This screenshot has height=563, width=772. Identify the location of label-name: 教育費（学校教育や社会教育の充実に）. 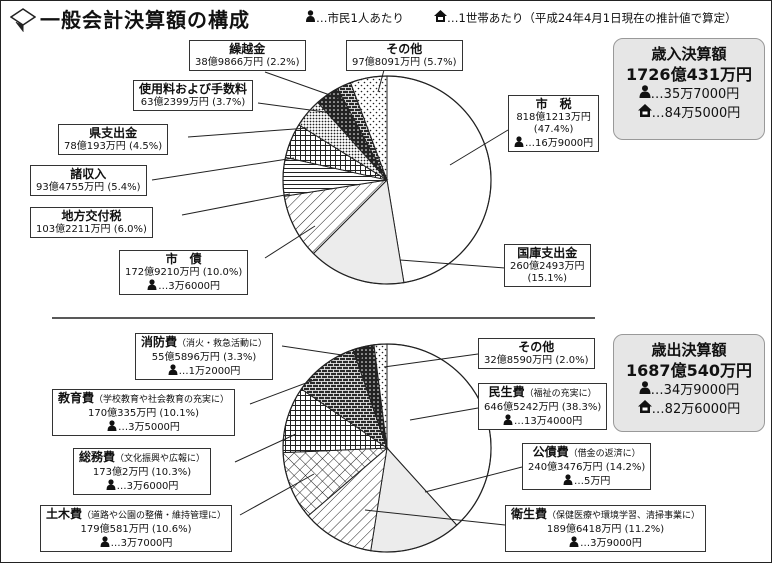
(143, 399).